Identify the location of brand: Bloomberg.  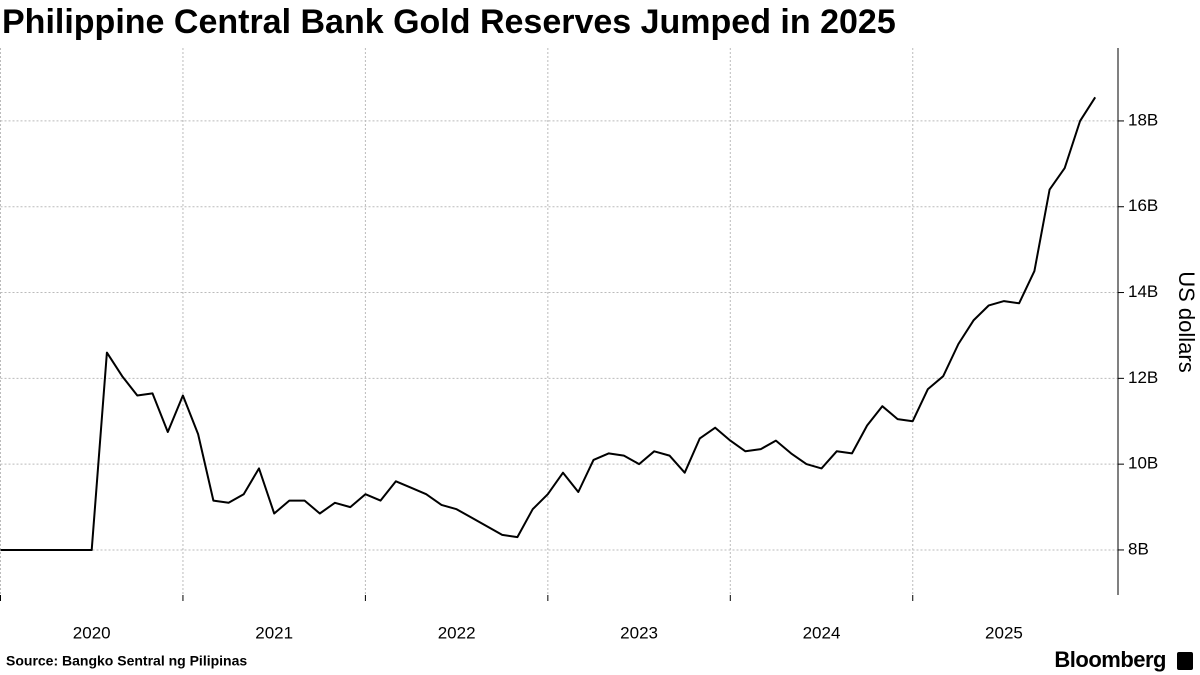
(1110, 659).